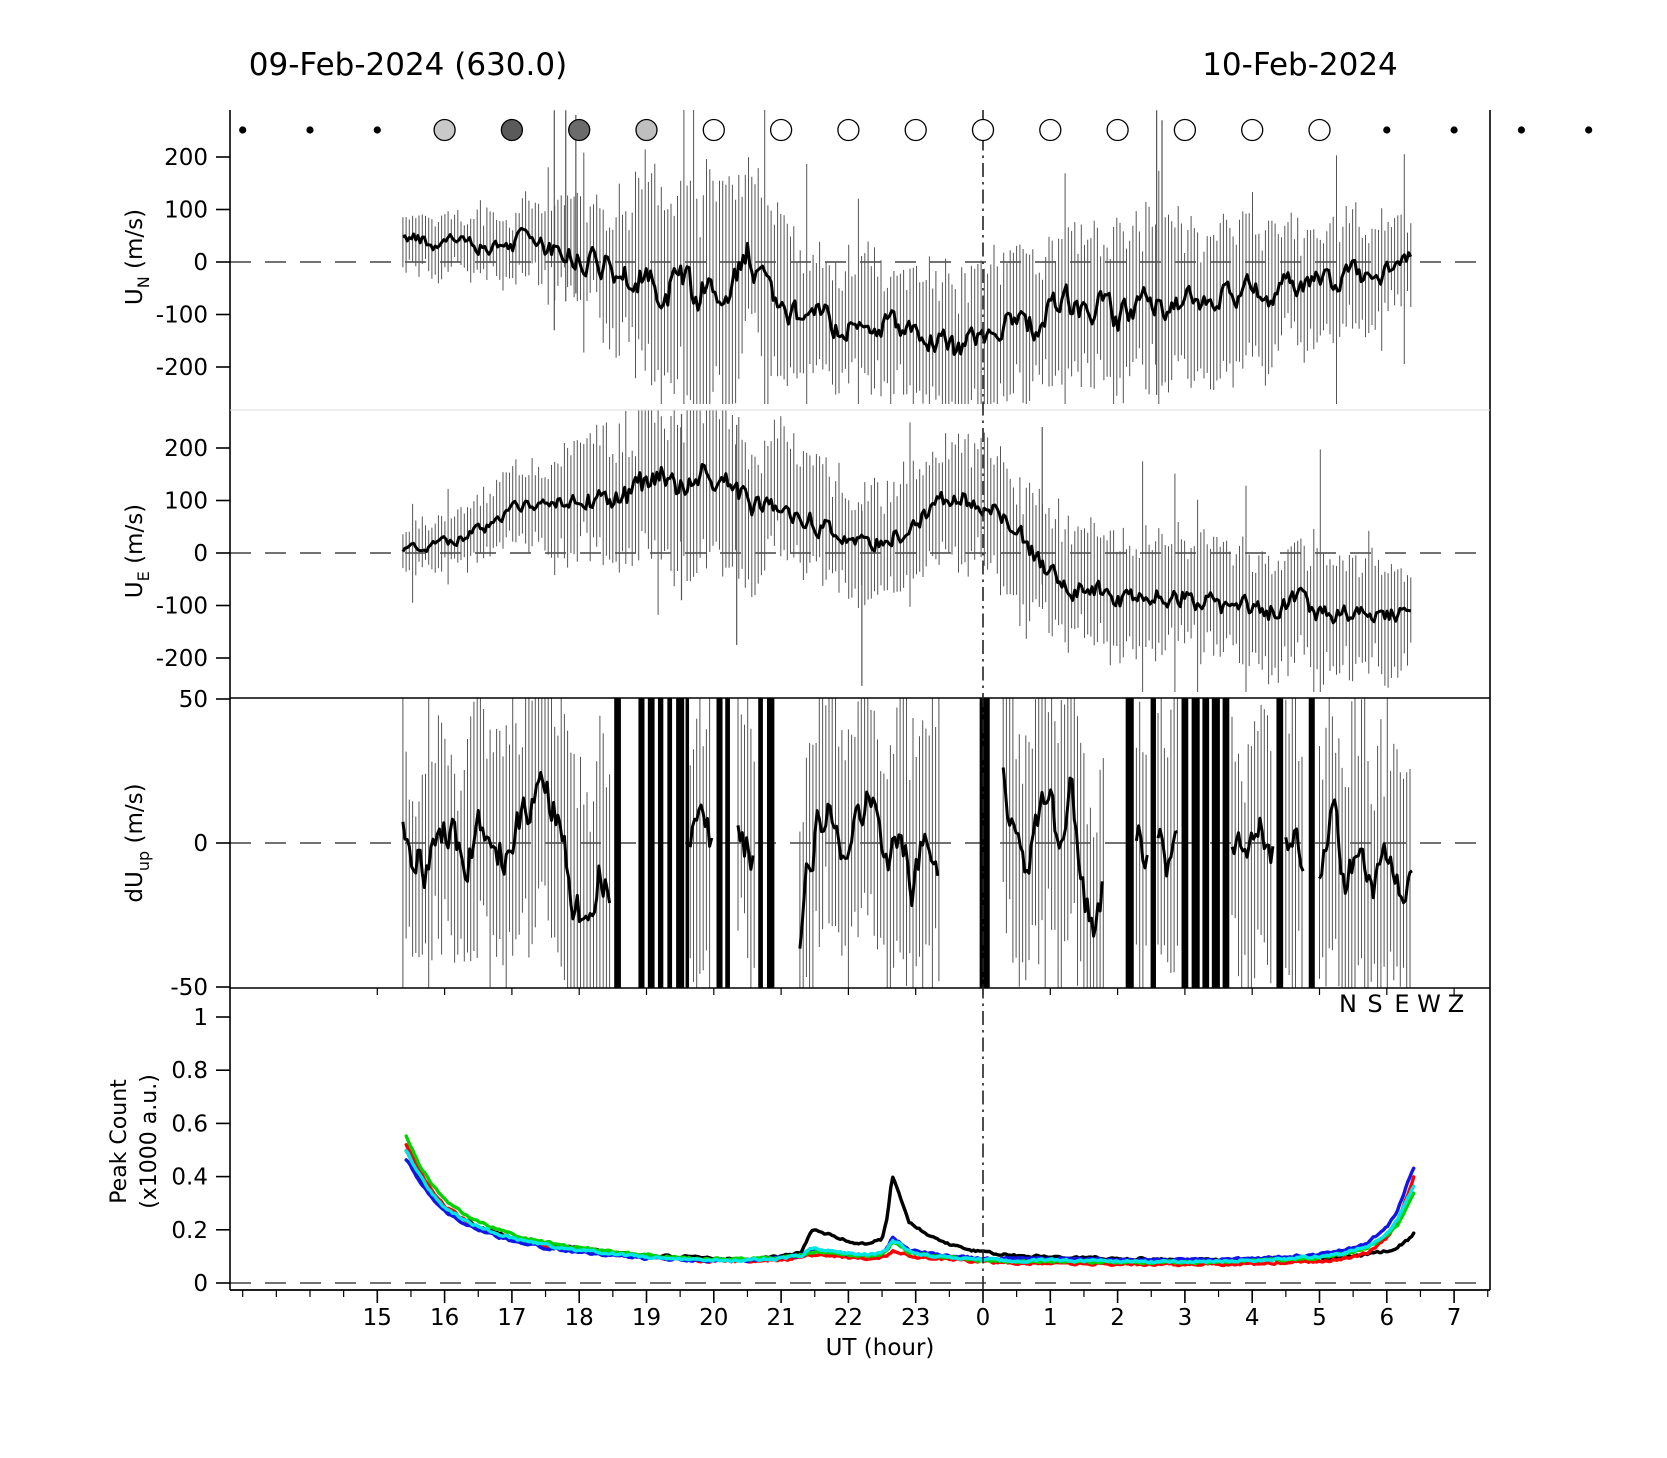  I want to click on y-axis-title: UE (m/s), so click(137, 551).